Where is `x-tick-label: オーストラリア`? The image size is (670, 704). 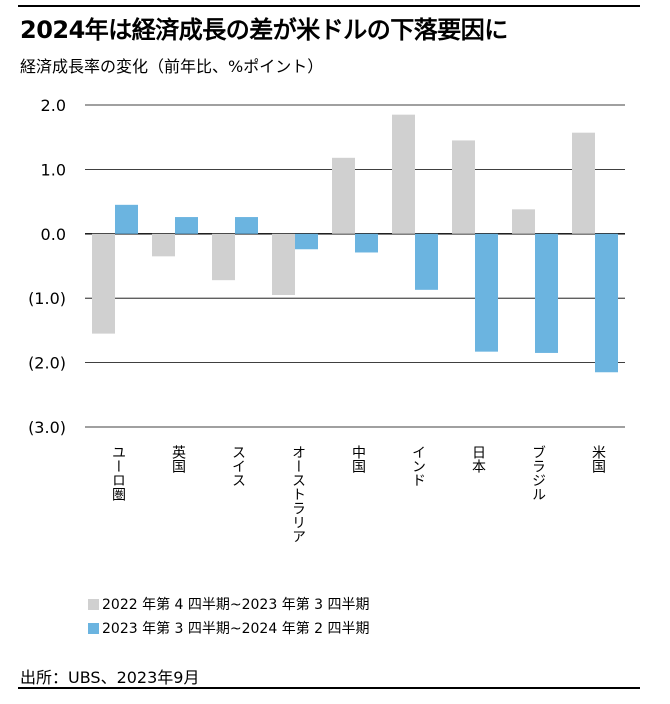
x-tick-label: オーストラリア is located at coordinates (298, 494).